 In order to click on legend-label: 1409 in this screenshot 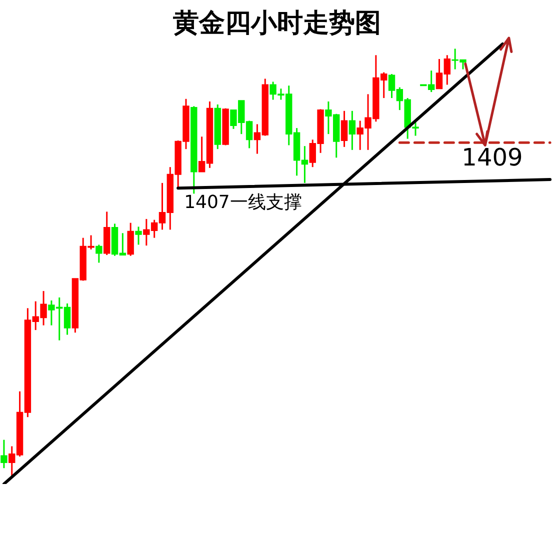, I will do `click(492, 158)`.